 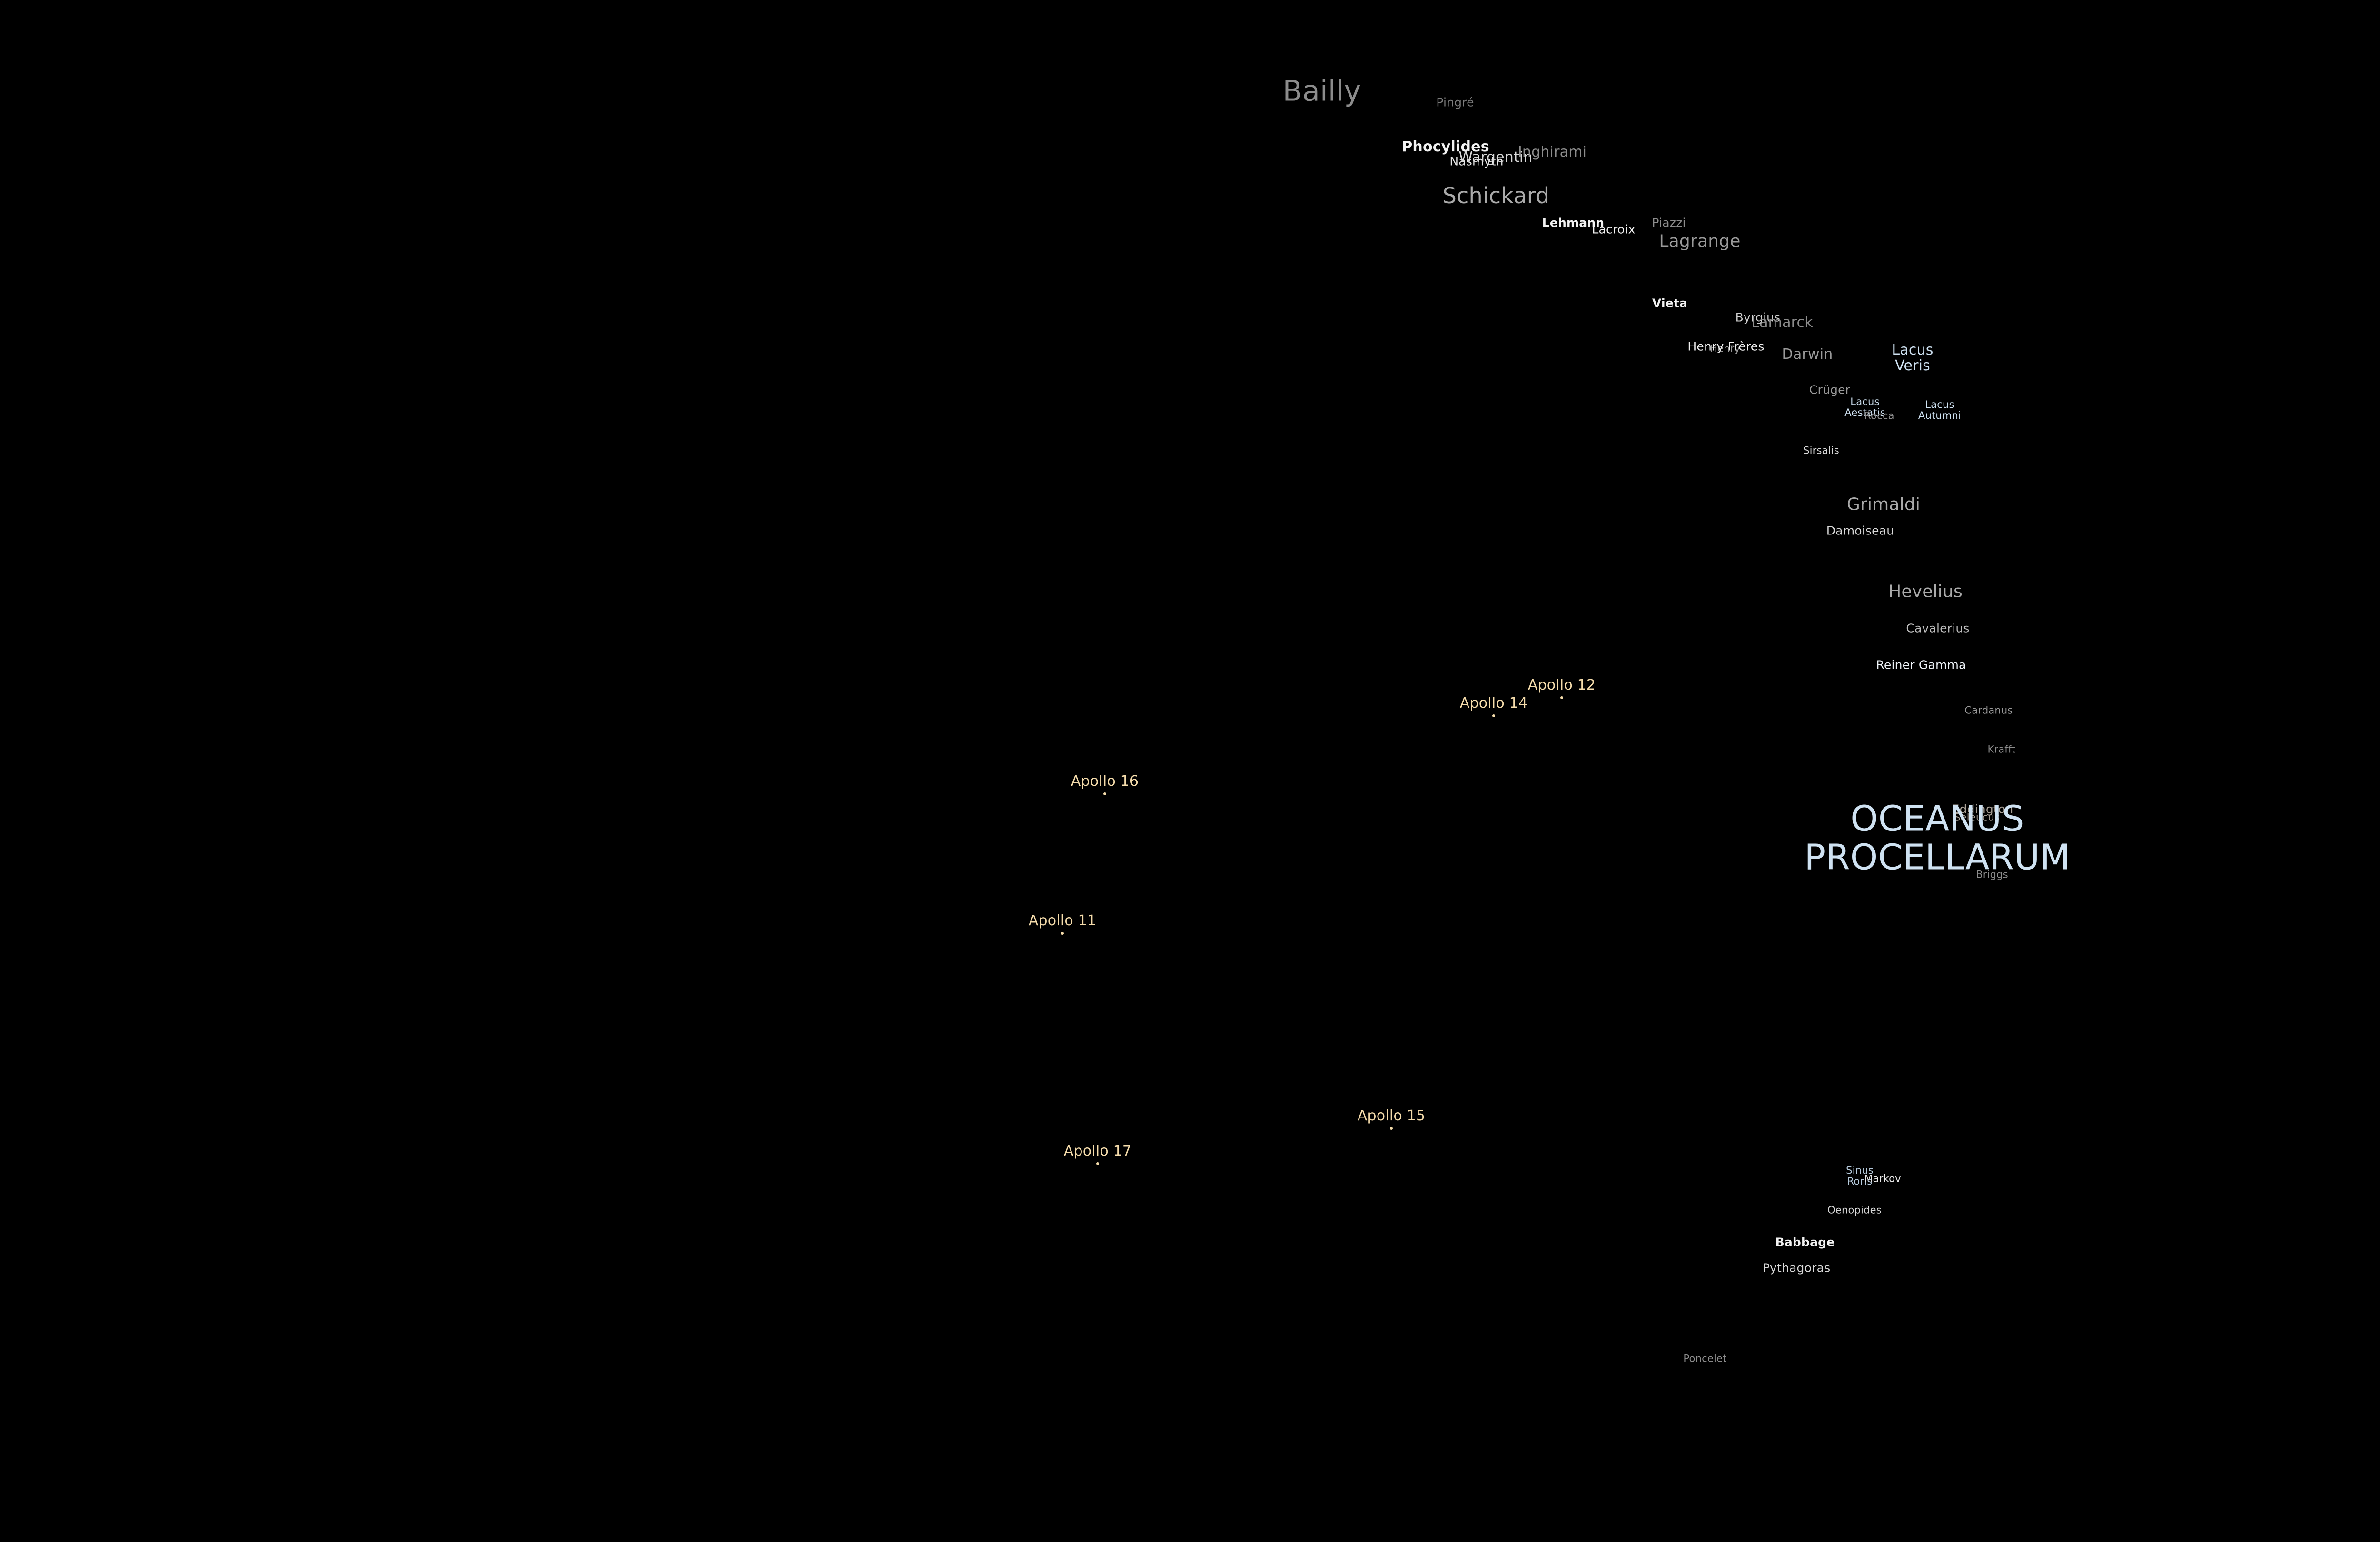 What do you see at coordinates (1940, 415) in the screenshot?
I see `map-label-line: Autumni` at bounding box center [1940, 415].